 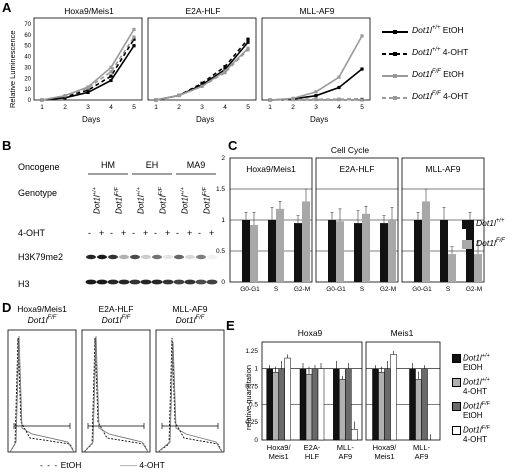 I want to click on panel-e-legend-label: Dot1lF/F EtOH, so click(x=477, y=410).